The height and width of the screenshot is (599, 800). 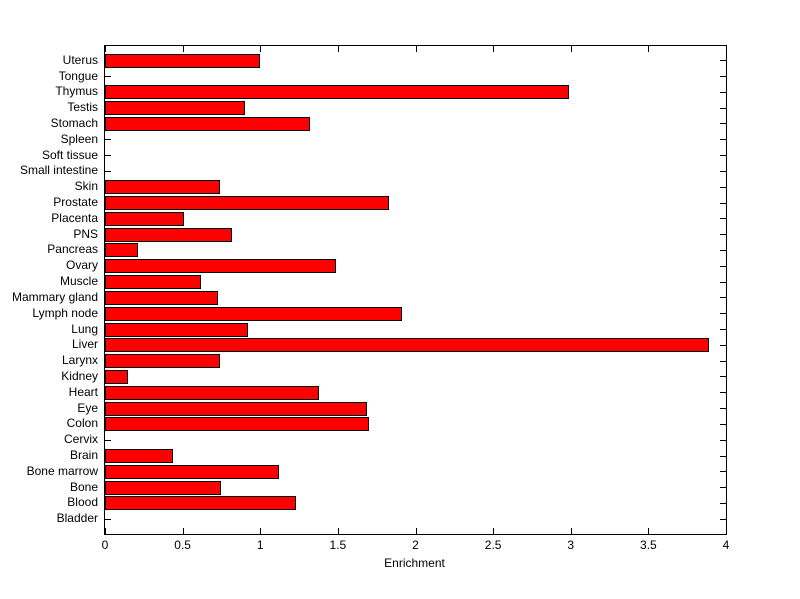 I want to click on category-label: Soft tissue, so click(x=69, y=154).